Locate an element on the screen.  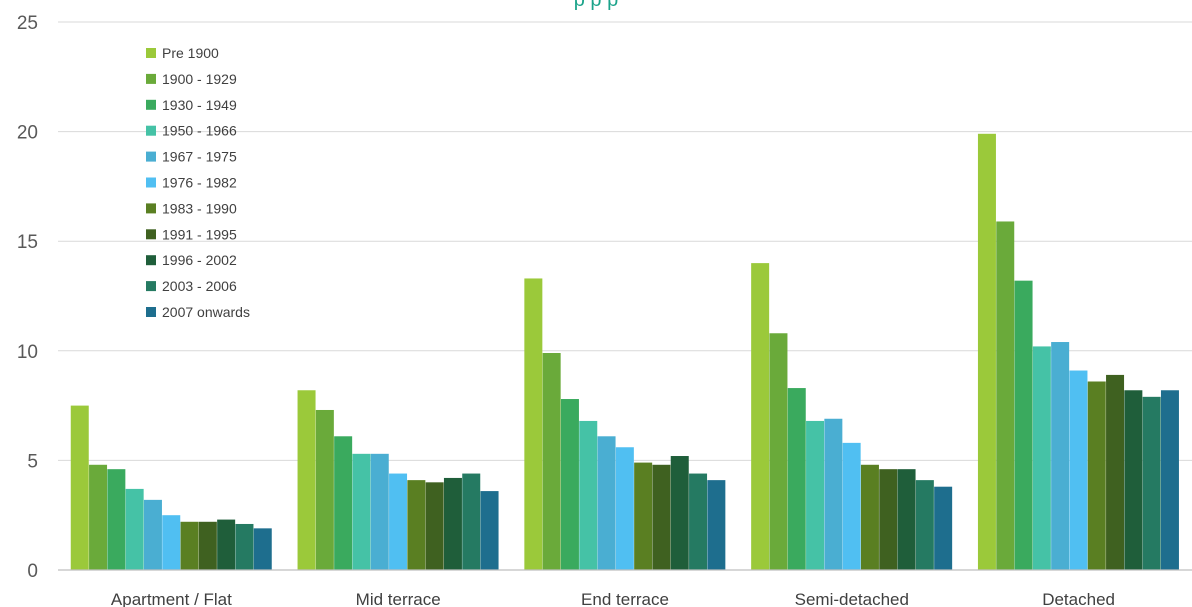
legend-label: 1950 - 1966 is located at coordinates (199, 131).